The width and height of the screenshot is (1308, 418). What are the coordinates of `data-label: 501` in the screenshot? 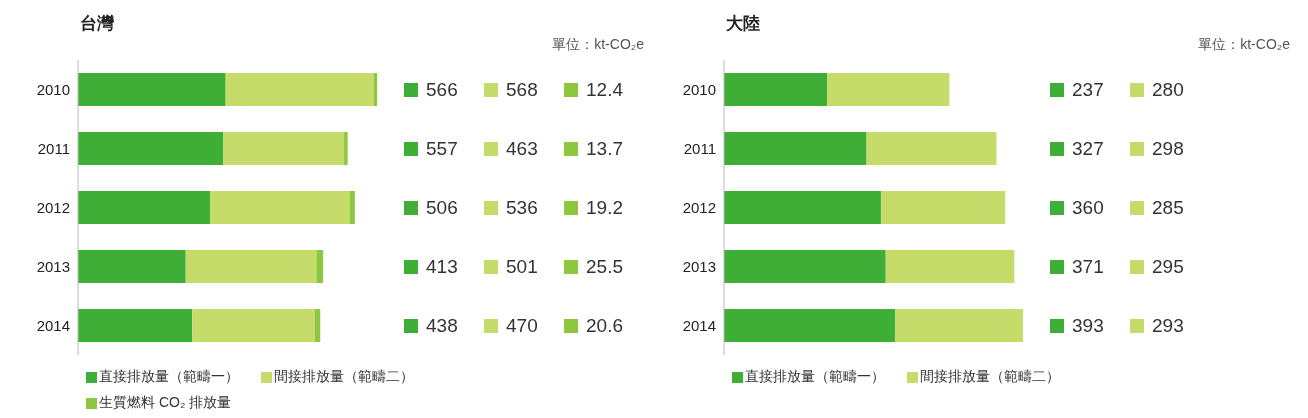 It's located at (522, 266).